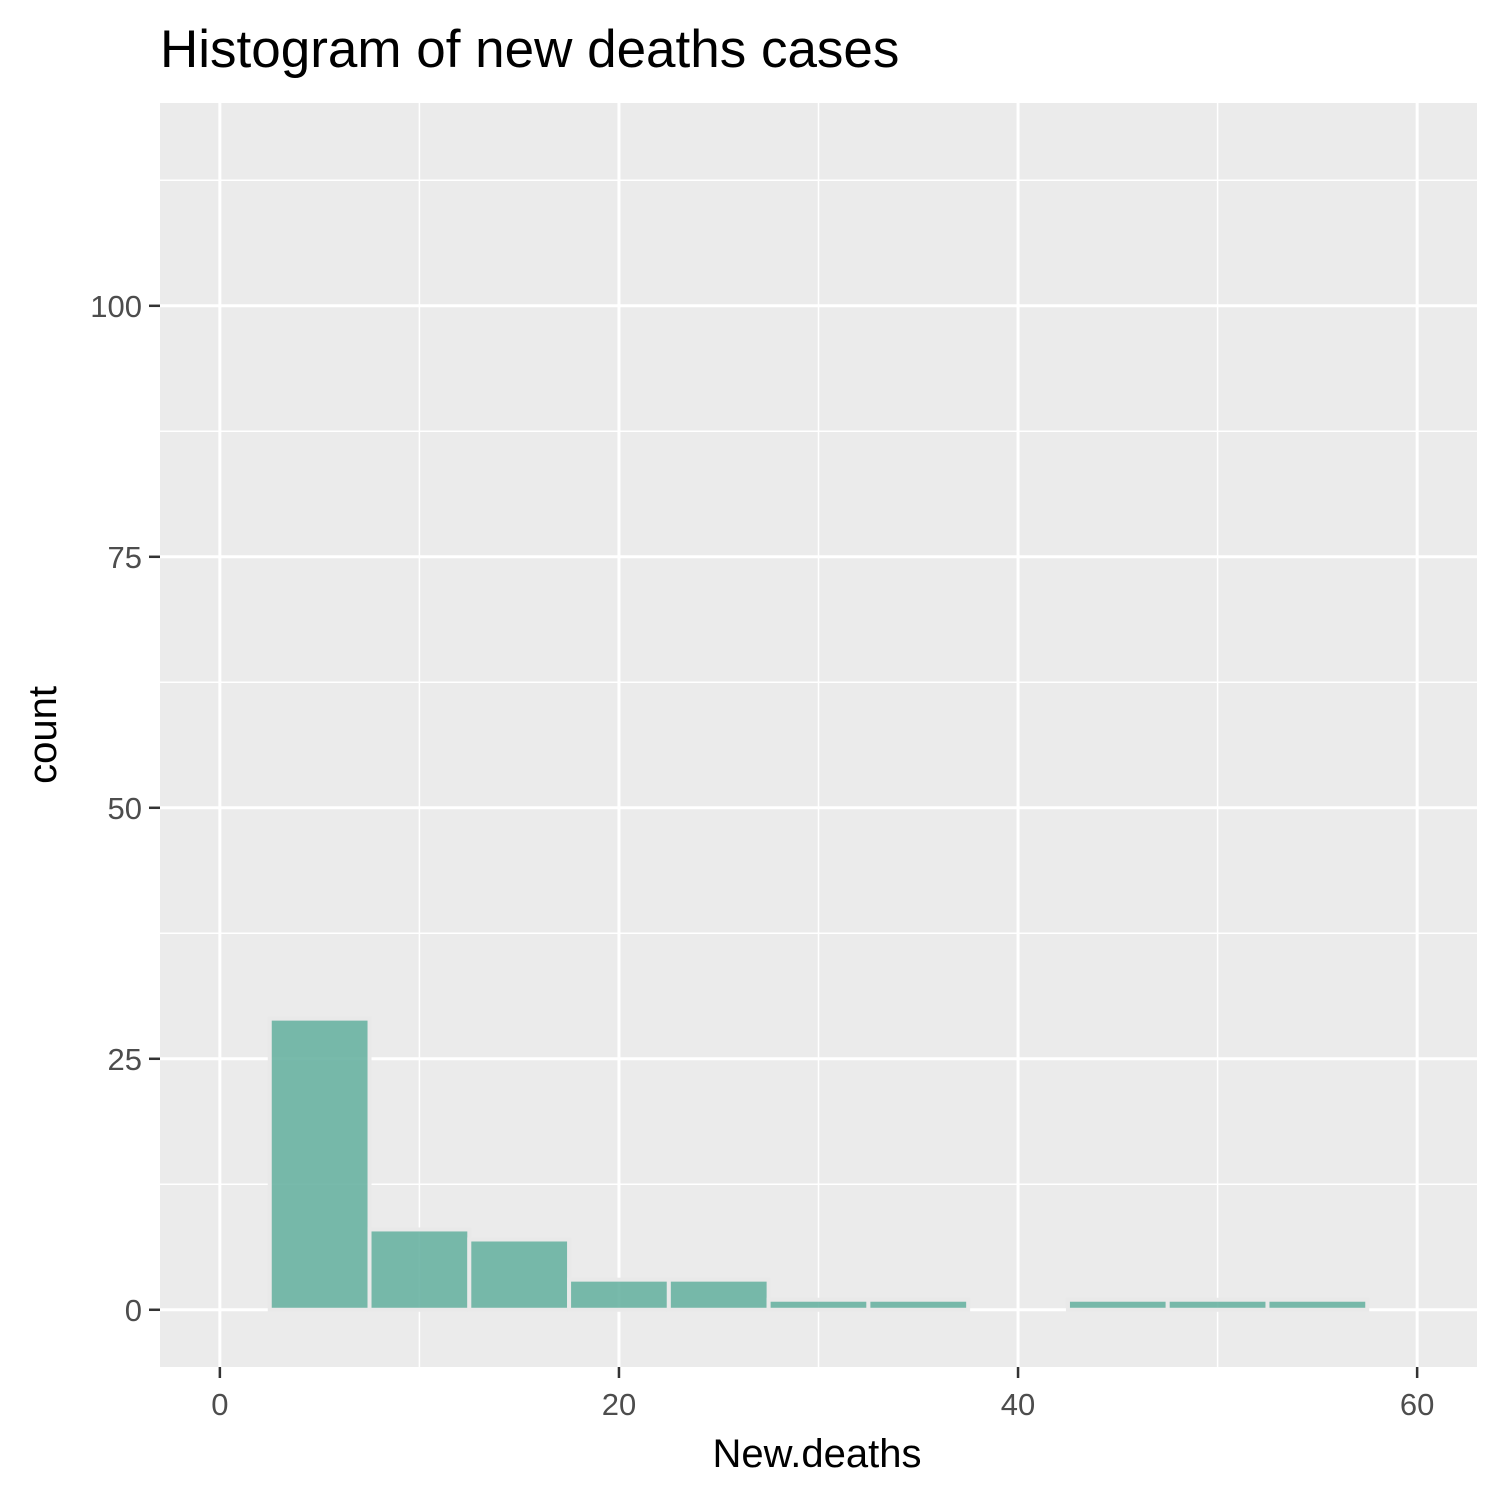 The width and height of the screenshot is (1500, 1500). Describe the element at coordinates (818, 1164) in the screenshot. I see `histogram-bars` at that location.